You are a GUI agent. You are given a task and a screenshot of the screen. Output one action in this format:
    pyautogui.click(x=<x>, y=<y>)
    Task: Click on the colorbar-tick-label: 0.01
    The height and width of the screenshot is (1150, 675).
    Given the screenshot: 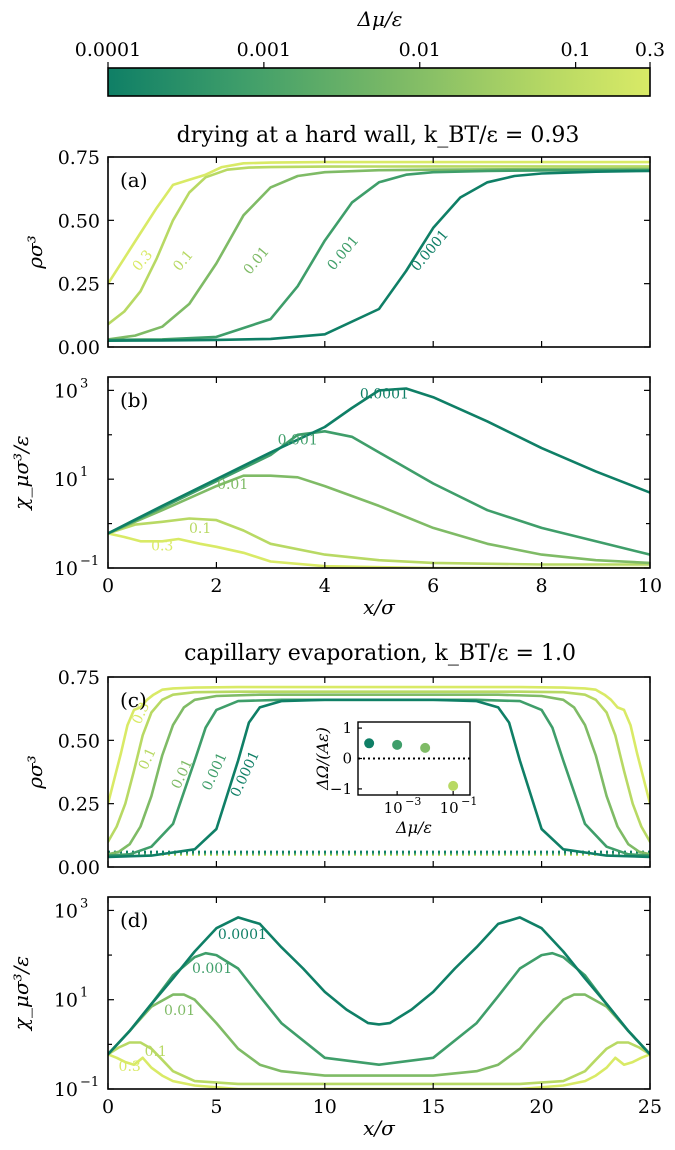 What is the action you would take?
    pyautogui.click(x=420, y=50)
    